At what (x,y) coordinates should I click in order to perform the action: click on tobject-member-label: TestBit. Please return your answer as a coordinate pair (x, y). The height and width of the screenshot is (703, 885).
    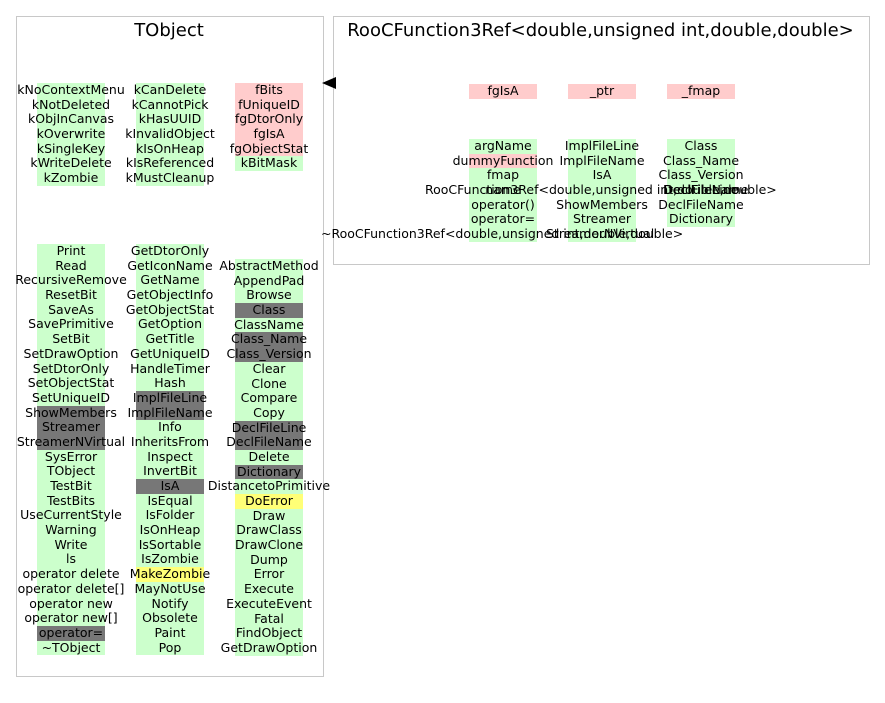
    Looking at the image, I should click on (71, 485).